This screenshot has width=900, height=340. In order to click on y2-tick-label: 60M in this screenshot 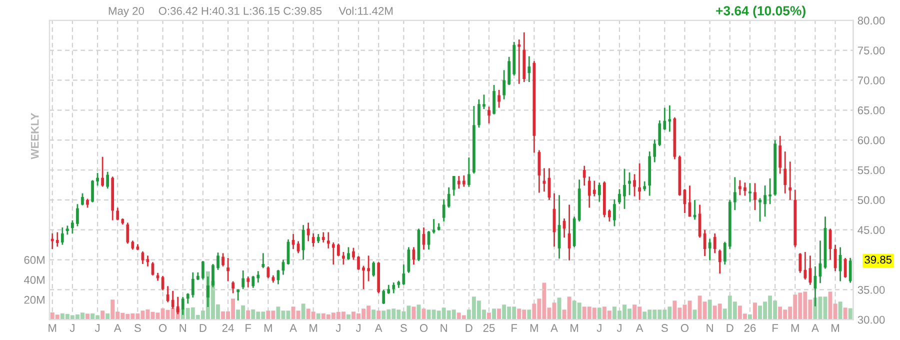, I will do `click(34, 260)`.